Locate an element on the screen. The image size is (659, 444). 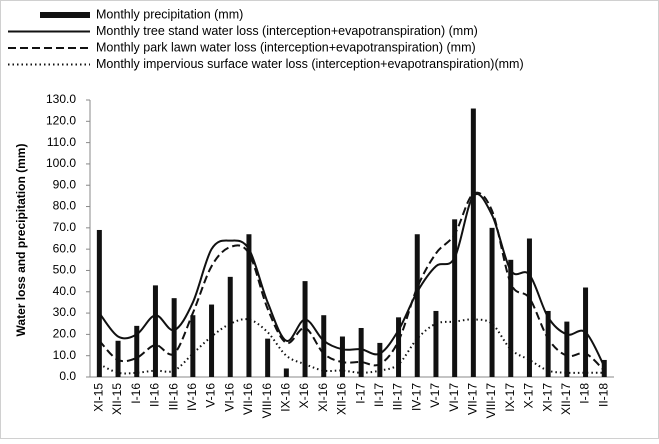
x-tick-label: IV-16 is located at coordinates (192, 397).